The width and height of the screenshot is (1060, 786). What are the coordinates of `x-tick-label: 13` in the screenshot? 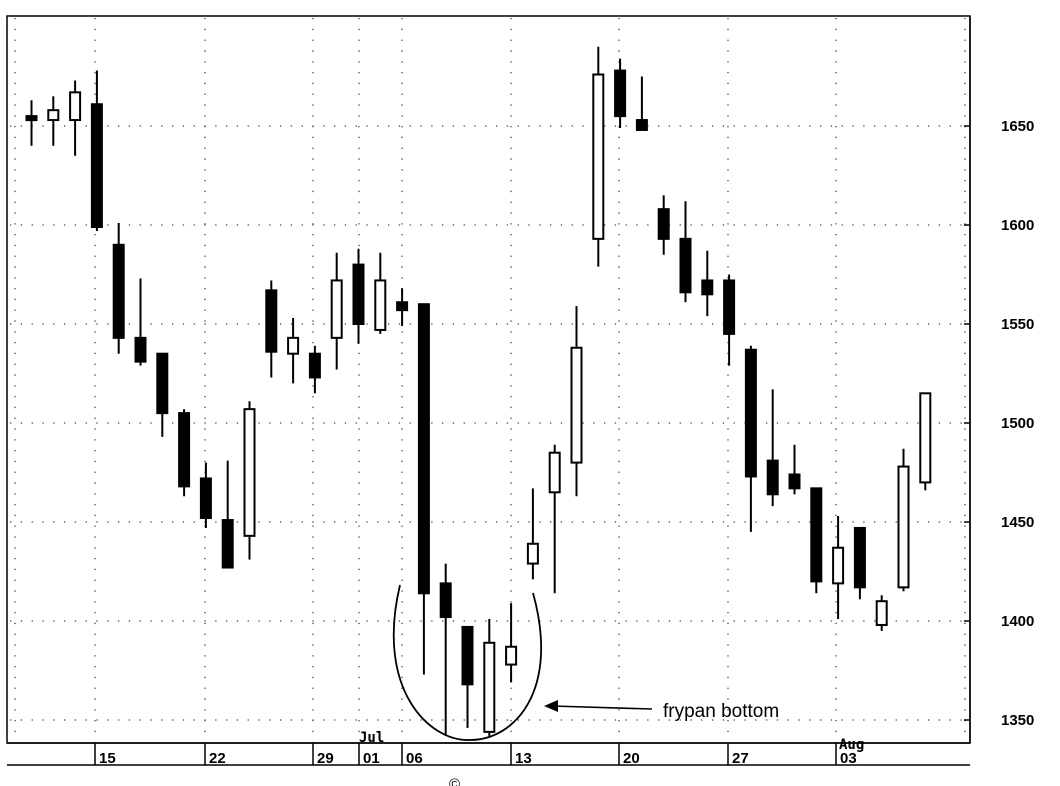 It's located at (523, 758).